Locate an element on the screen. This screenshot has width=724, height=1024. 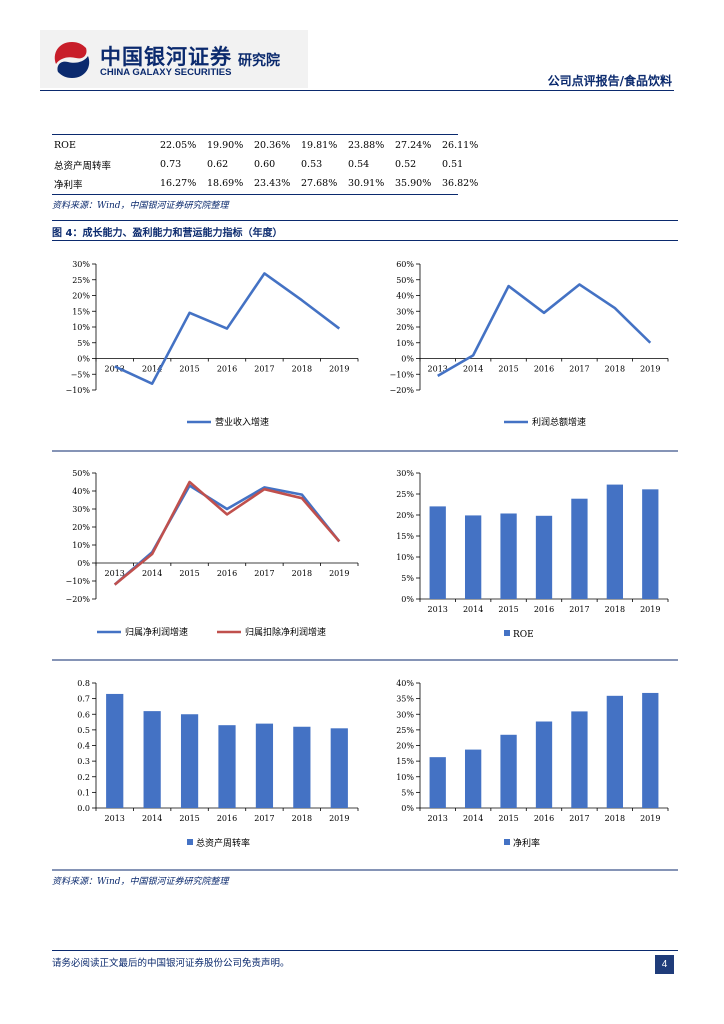
table-cell: 22.05% is located at coordinates (178, 145).